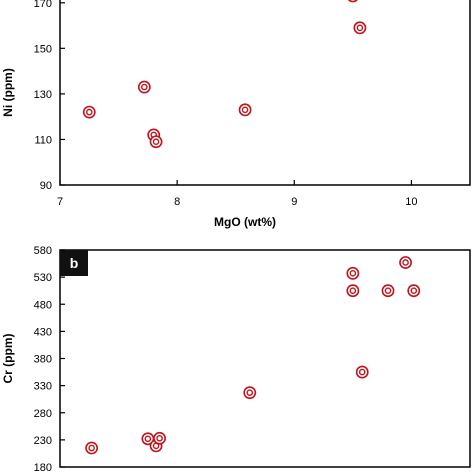 This screenshot has width=474, height=474. What do you see at coordinates (43, 360) in the screenshot?
I see `y-tick-label: 380` at bounding box center [43, 360].